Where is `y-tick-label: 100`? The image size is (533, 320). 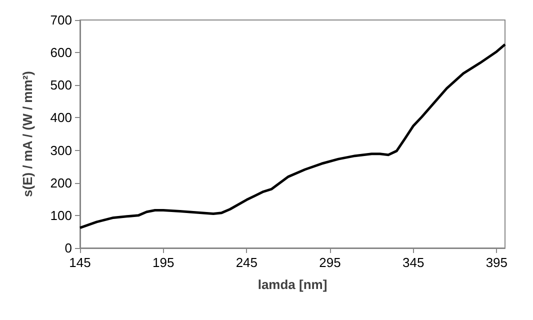 y-tick-label: 100 is located at coordinates (61, 215).